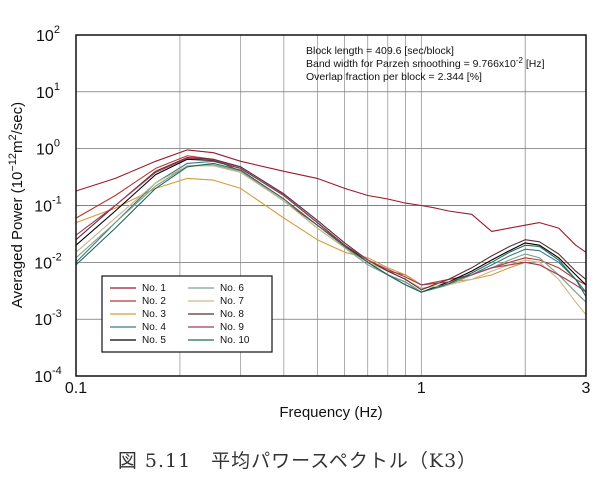 The height and width of the screenshot is (481, 595). What do you see at coordinates (232, 301) in the screenshot?
I see `legend-label: No. 7` at bounding box center [232, 301].